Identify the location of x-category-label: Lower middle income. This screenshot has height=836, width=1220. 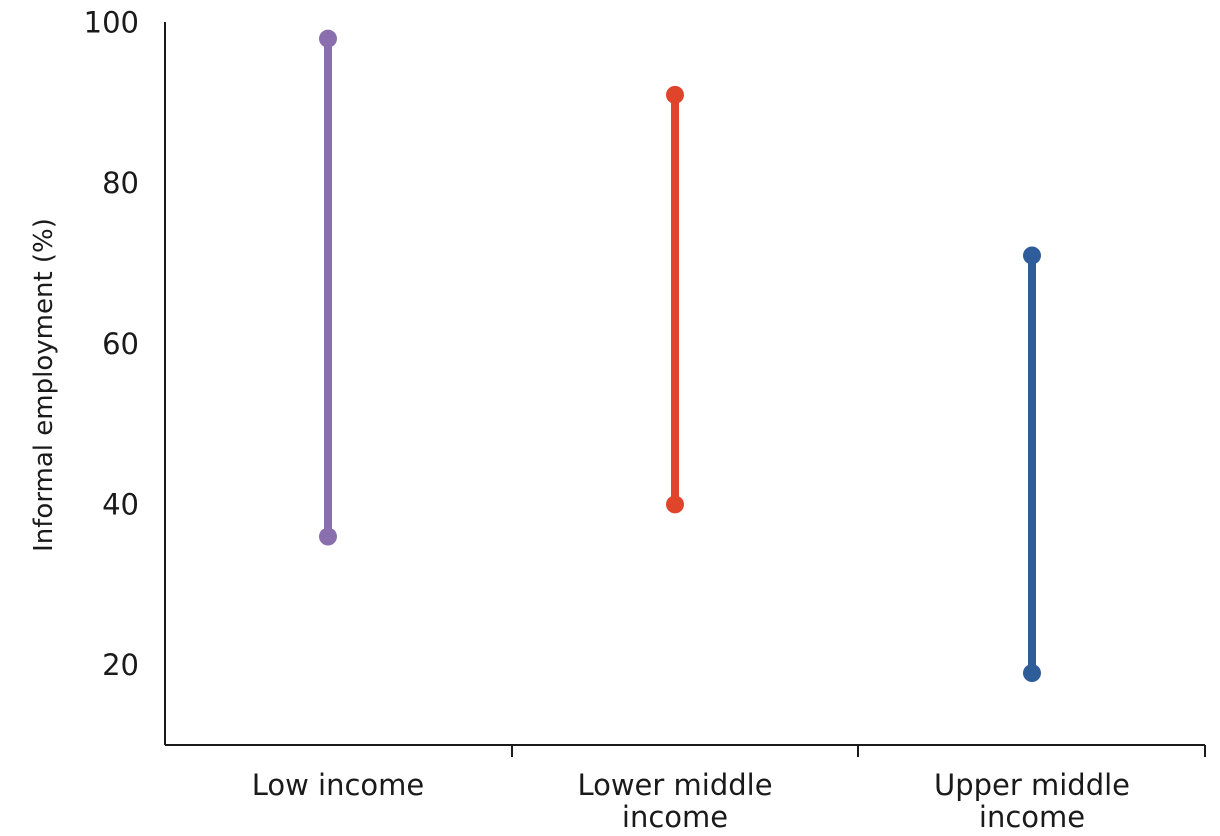
(674, 801).